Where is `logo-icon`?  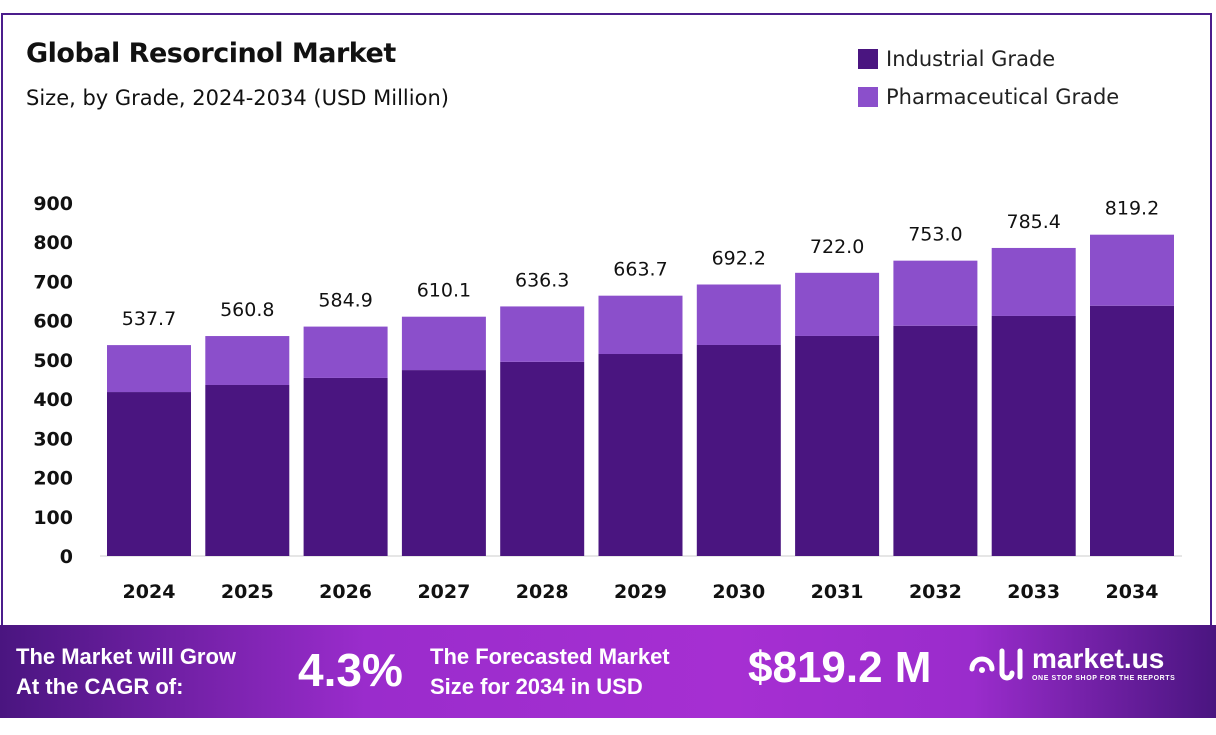
logo-icon is located at coordinates (996, 664).